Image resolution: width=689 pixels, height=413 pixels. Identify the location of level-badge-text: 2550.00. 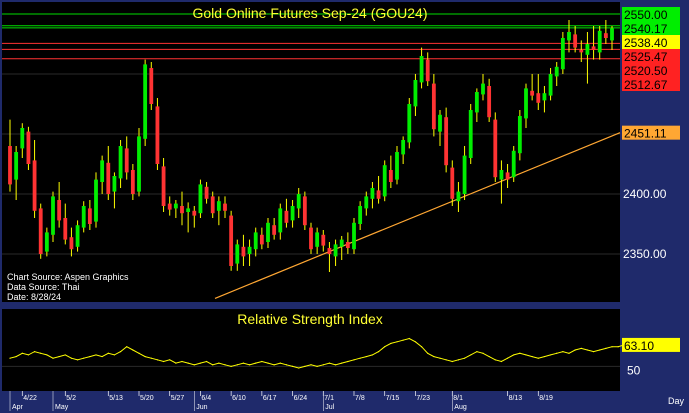
(646, 15).